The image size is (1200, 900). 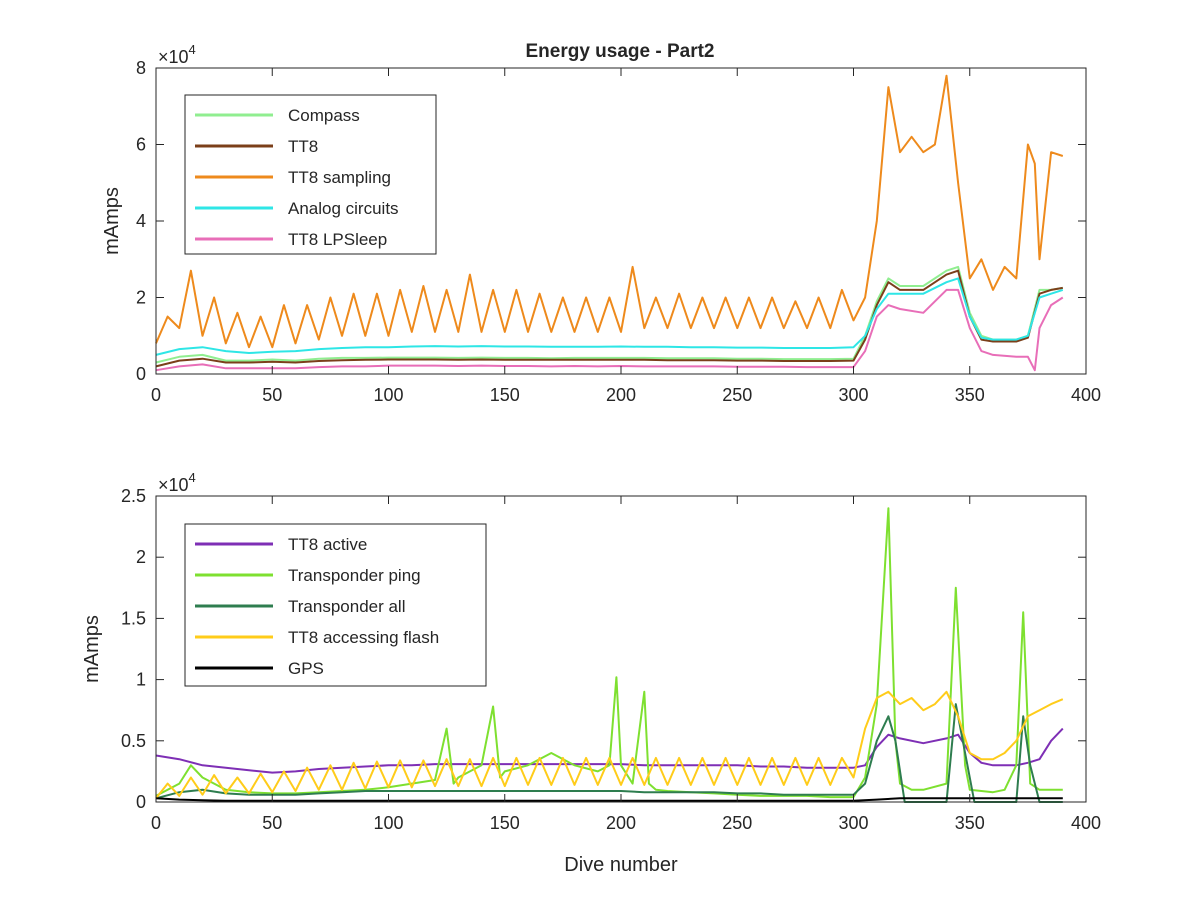 What do you see at coordinates (853, 823) in the screenshot?
I see `plot-bottom-x-tick-label: 300` at bounding box center [853, 823].